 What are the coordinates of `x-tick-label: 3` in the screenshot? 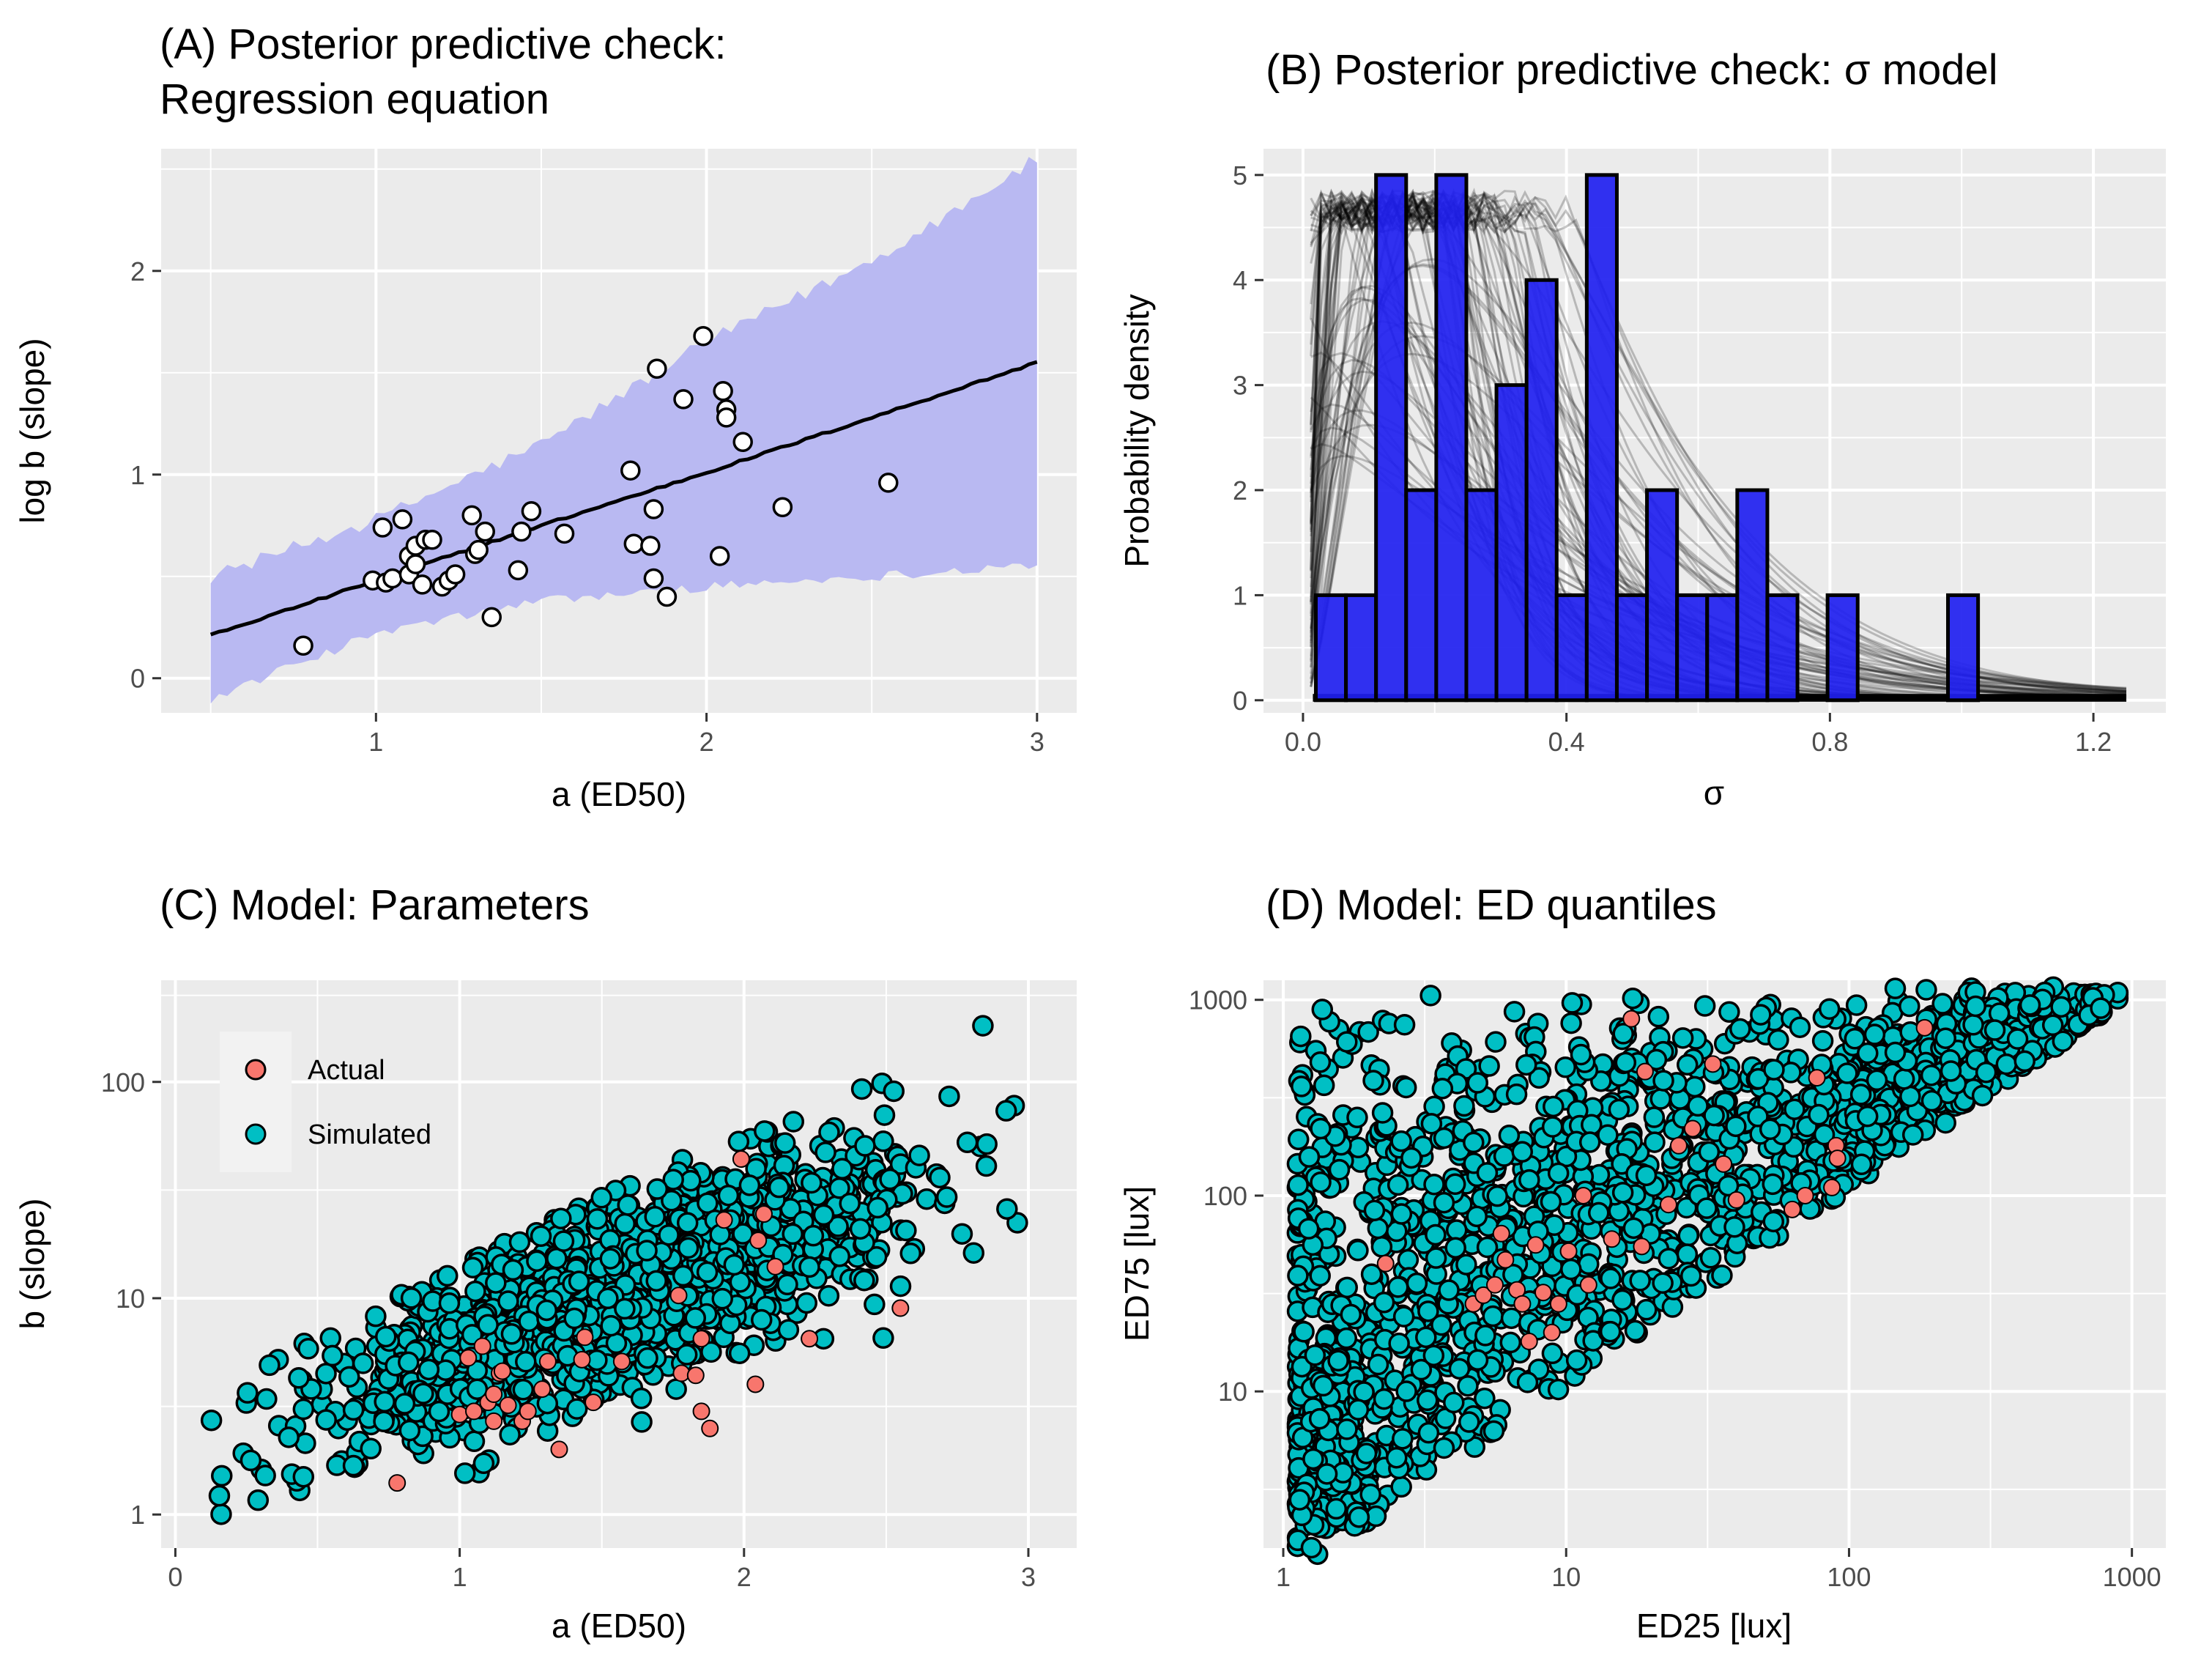 It's located at (1028, 1577).